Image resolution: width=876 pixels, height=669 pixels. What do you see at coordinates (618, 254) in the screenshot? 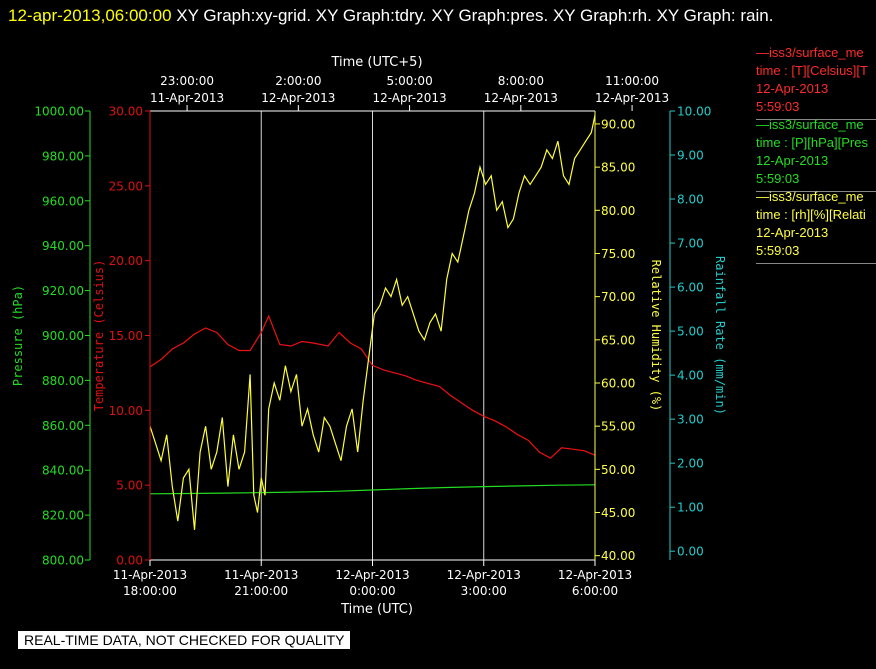
I see `humidity-tick-label: 75.00` at bounding box center [618, 254].